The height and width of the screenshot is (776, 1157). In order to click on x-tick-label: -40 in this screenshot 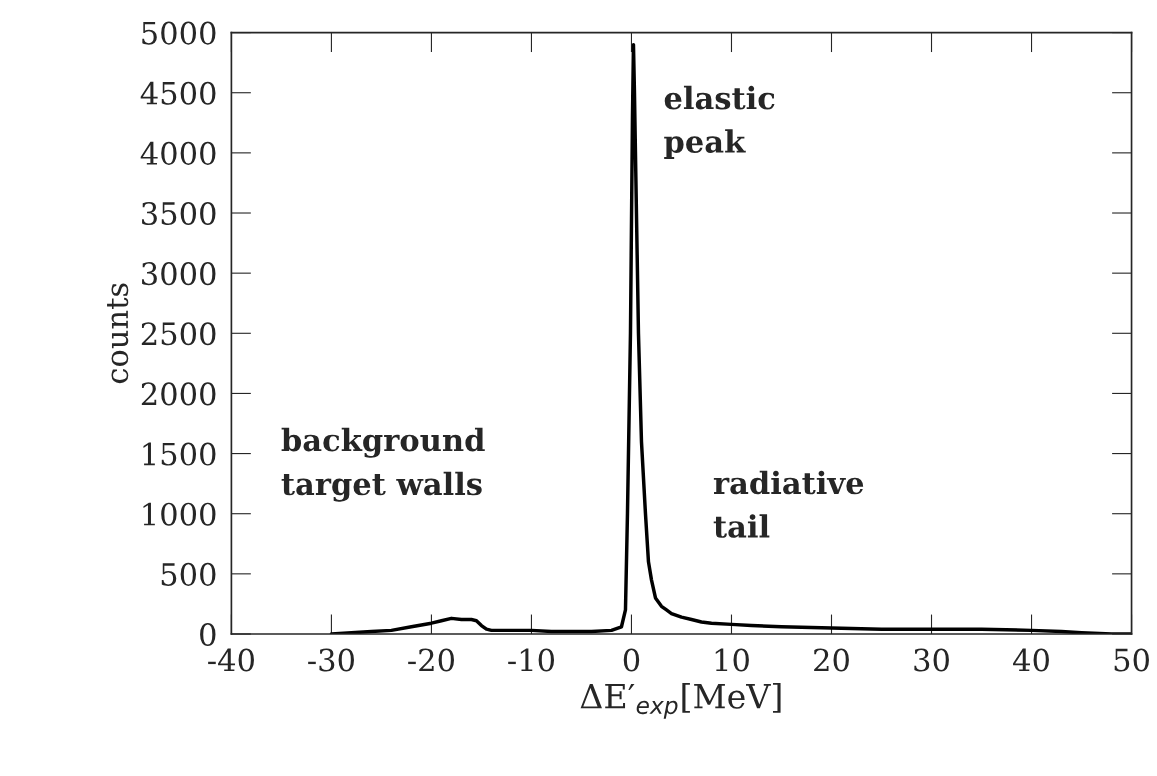, I will do `click(231, 660)`.